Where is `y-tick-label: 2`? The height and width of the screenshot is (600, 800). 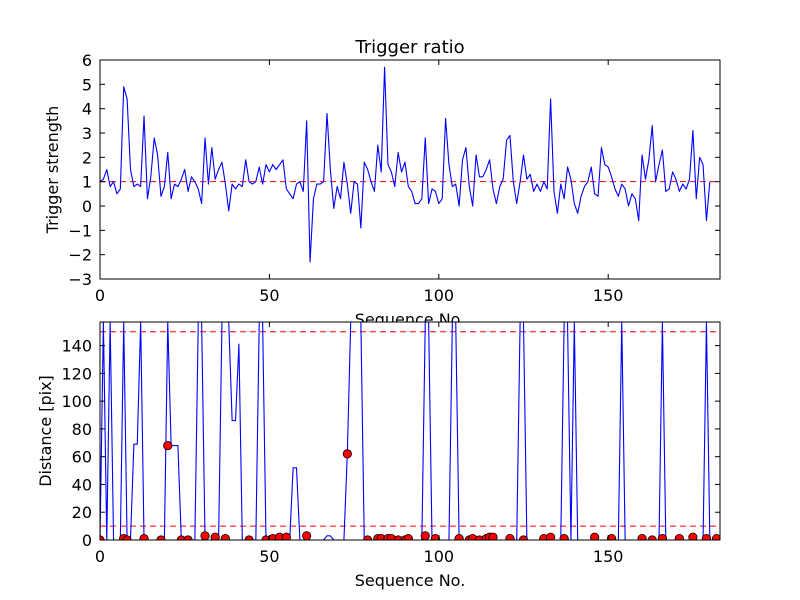 y-tick-label: 2 is located at coordinates (87, 157).